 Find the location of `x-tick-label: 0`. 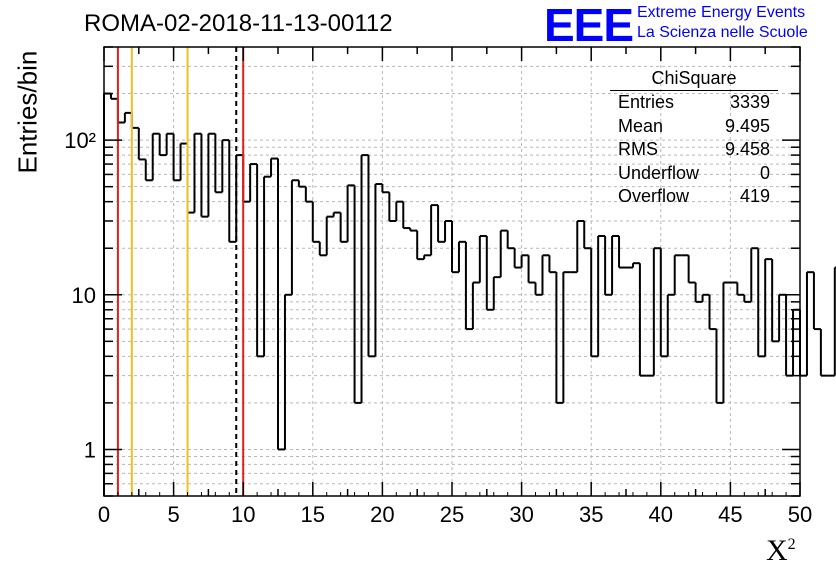

x-tick-label: 0 is located at coordinates (104, 514).